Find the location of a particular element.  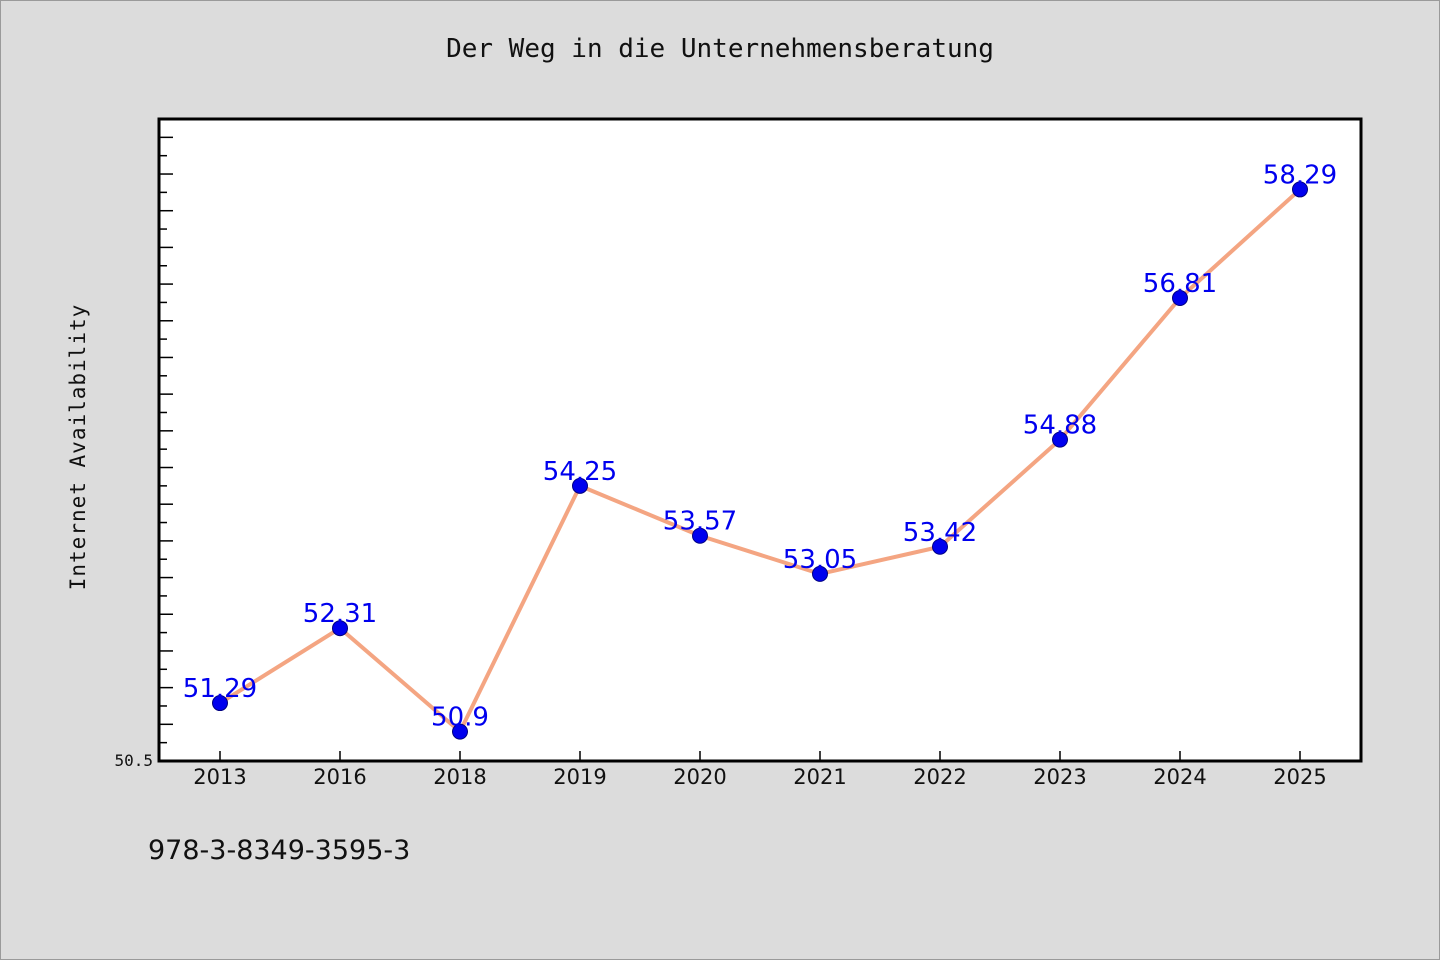

x-tick-label: 2019 is located at coordinates (579, 777).